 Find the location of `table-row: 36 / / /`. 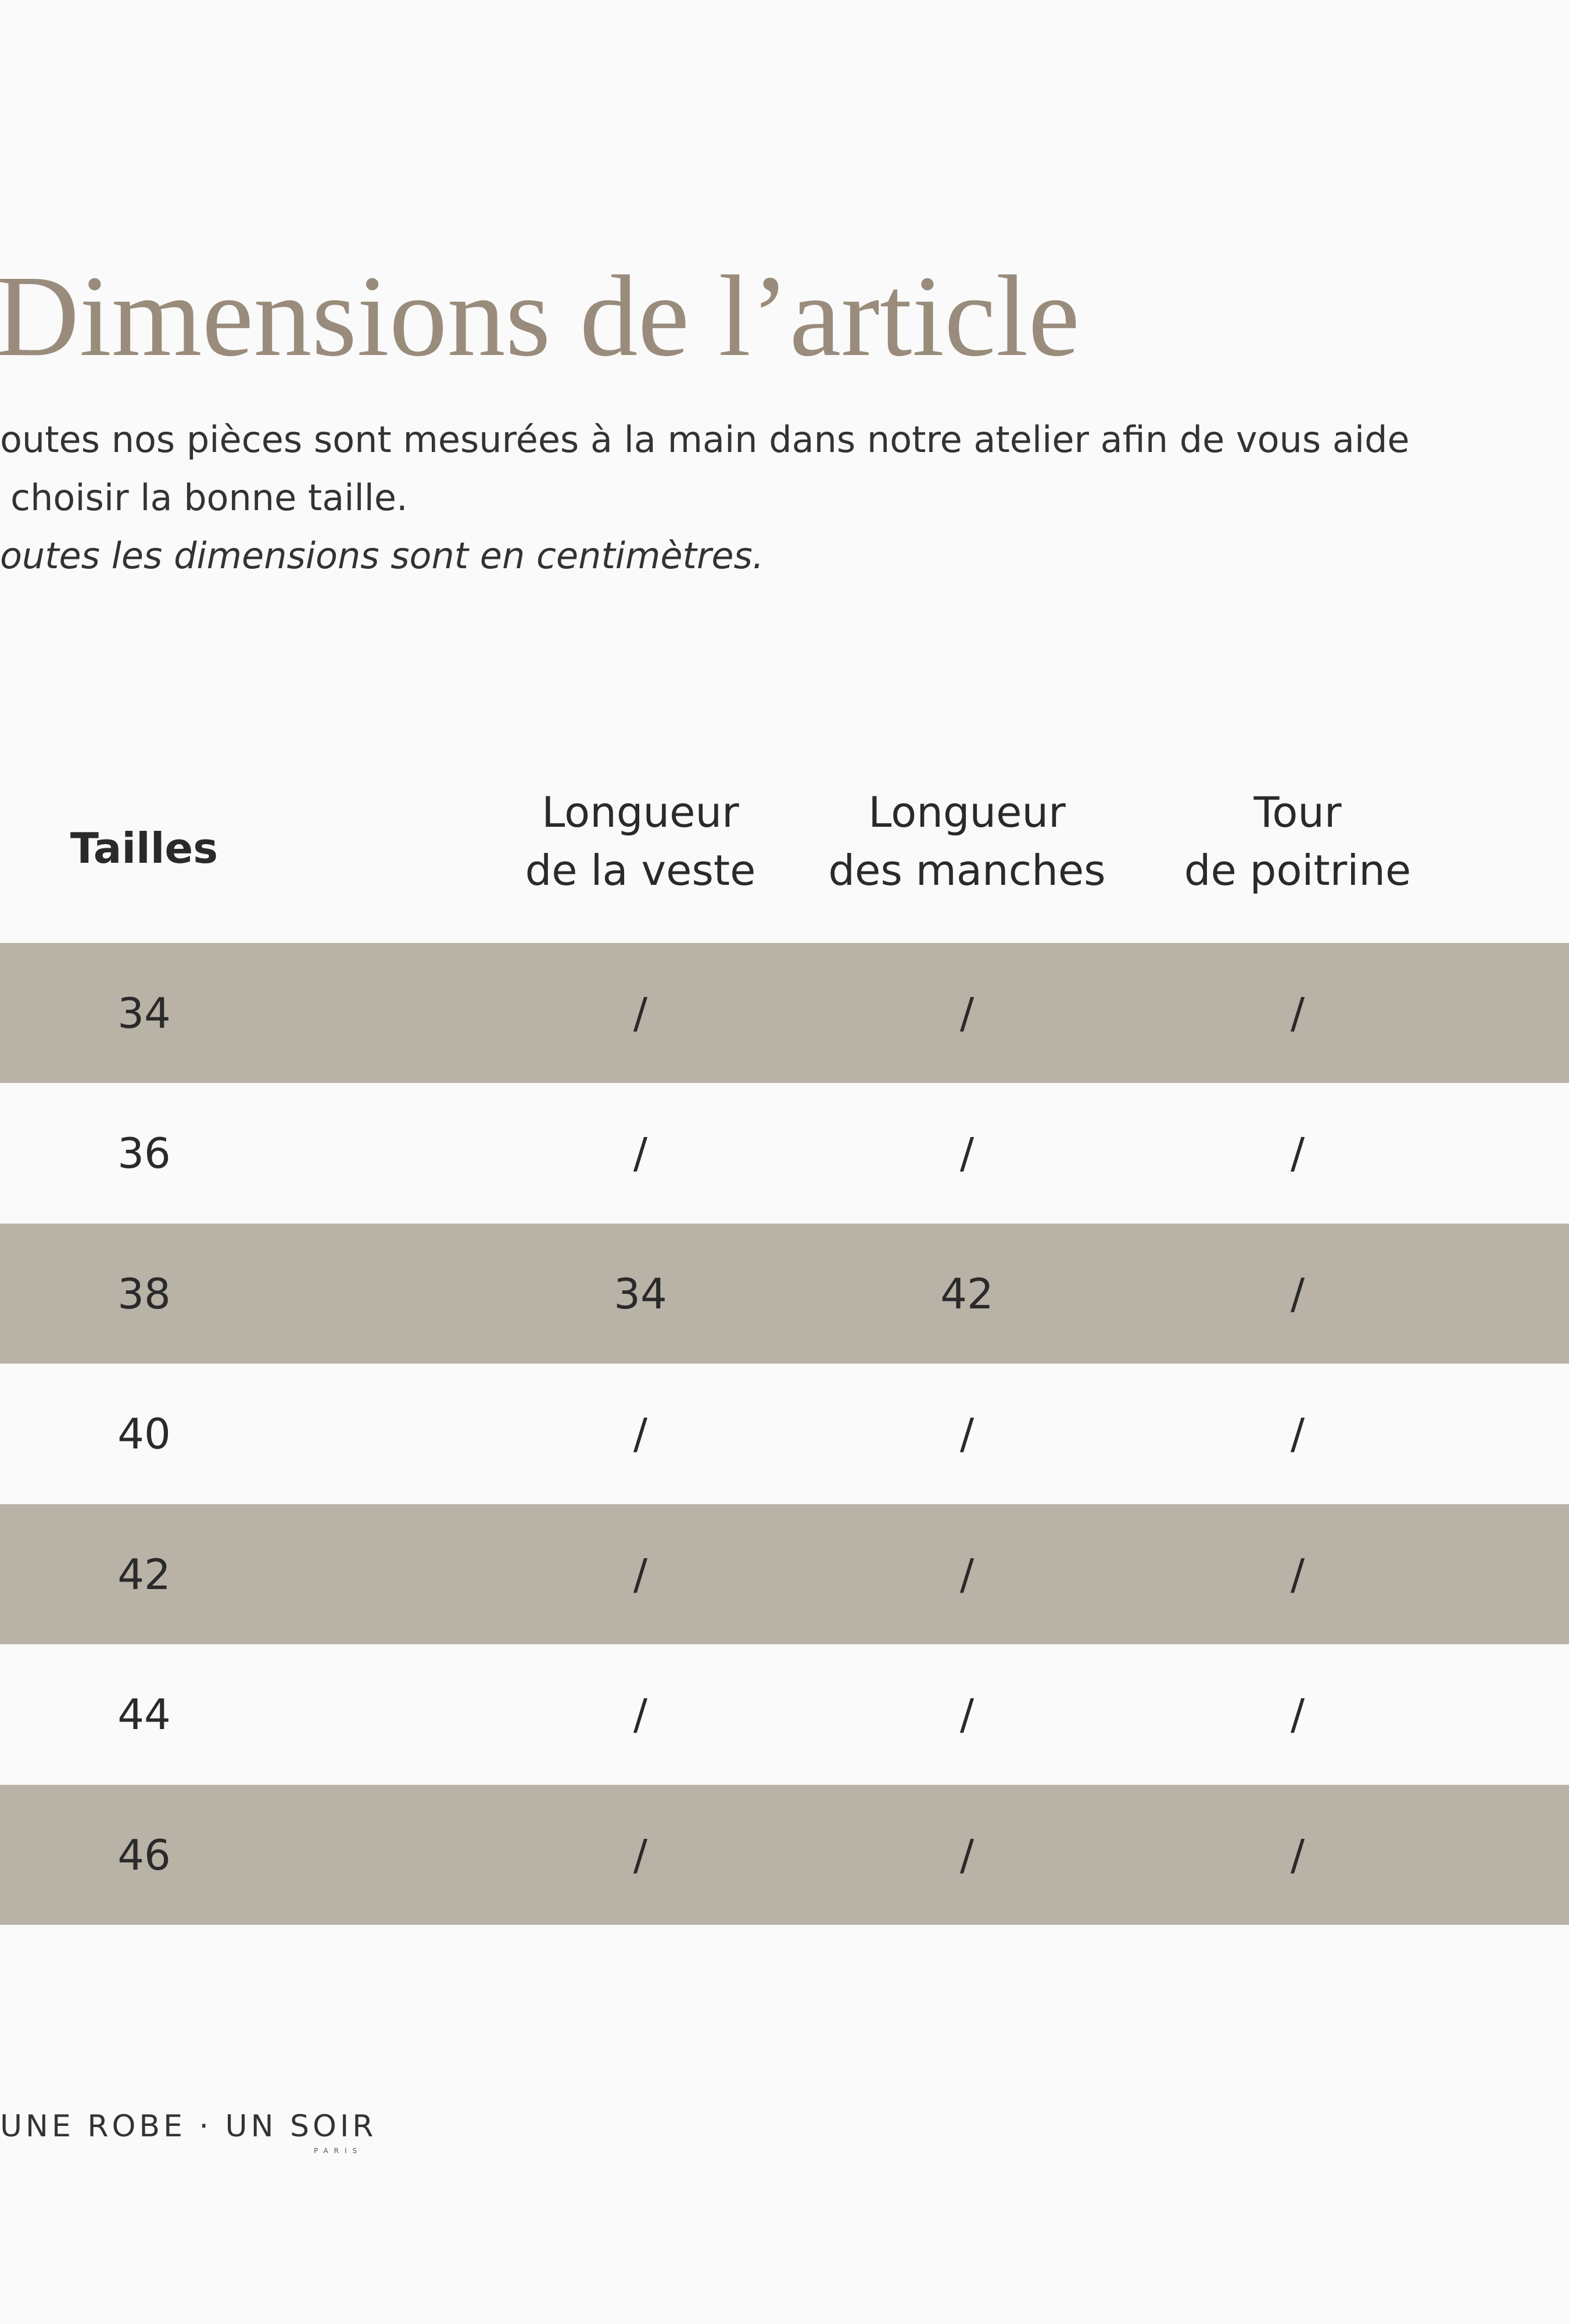

table-row: 36 / / / is located at coordinates (784, 1154).